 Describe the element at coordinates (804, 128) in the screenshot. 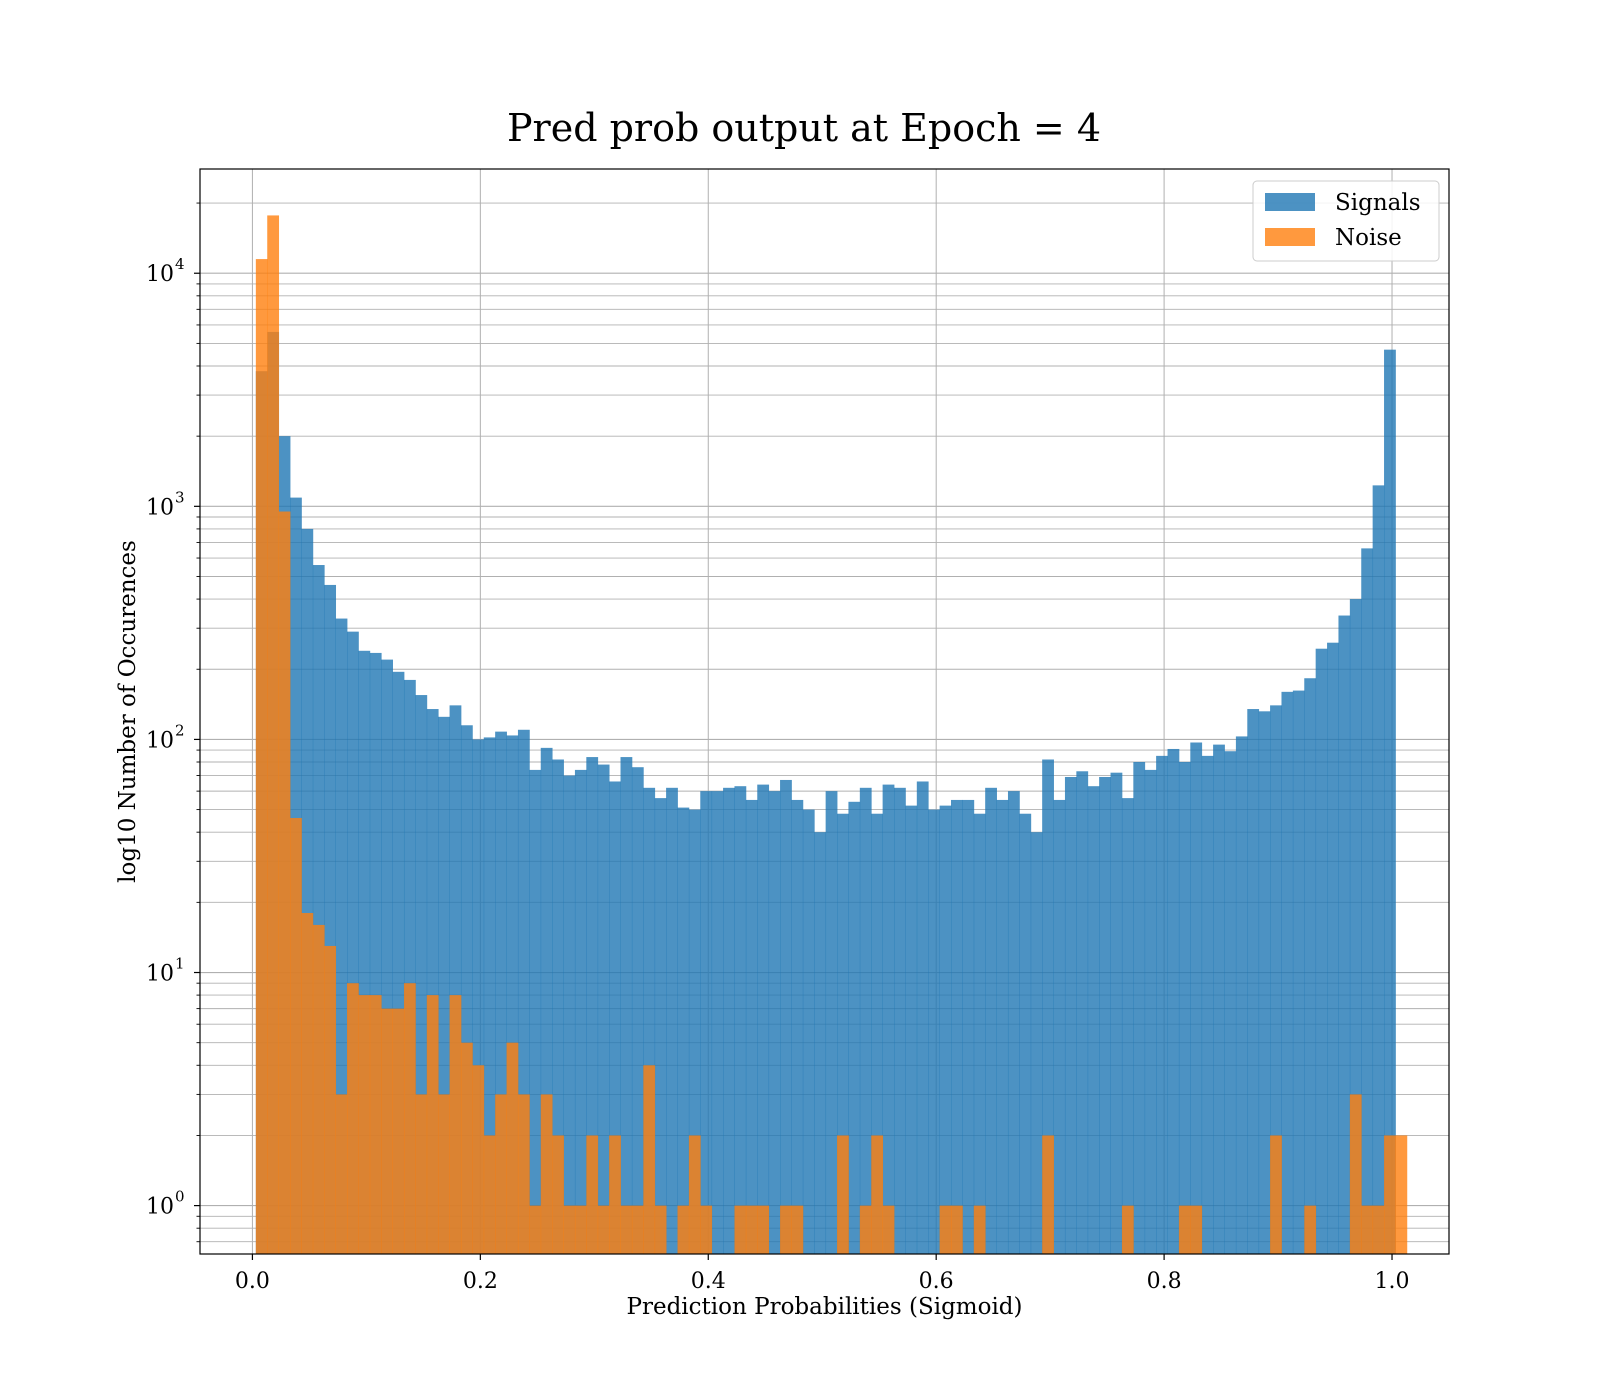

I see `chart-title: Pred prob output at Epoch = 4` at that location.